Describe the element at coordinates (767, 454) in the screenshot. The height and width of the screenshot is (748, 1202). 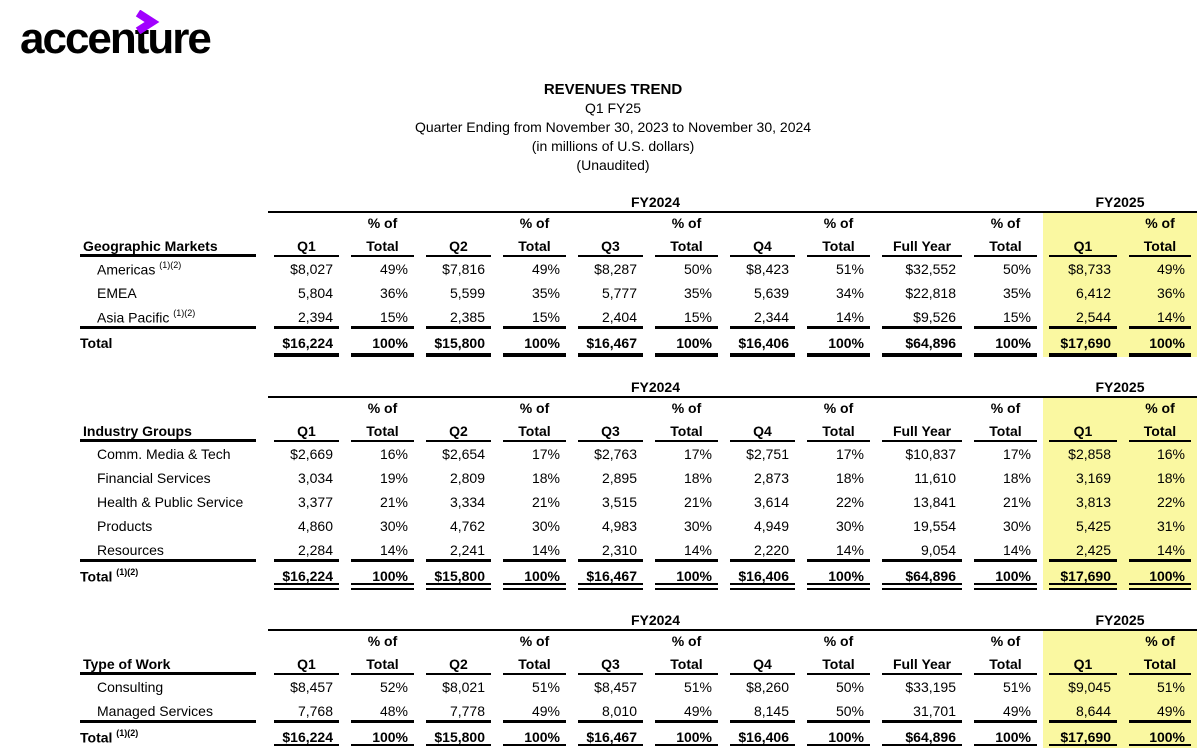
I see `value-cell: $2,751` at that location.